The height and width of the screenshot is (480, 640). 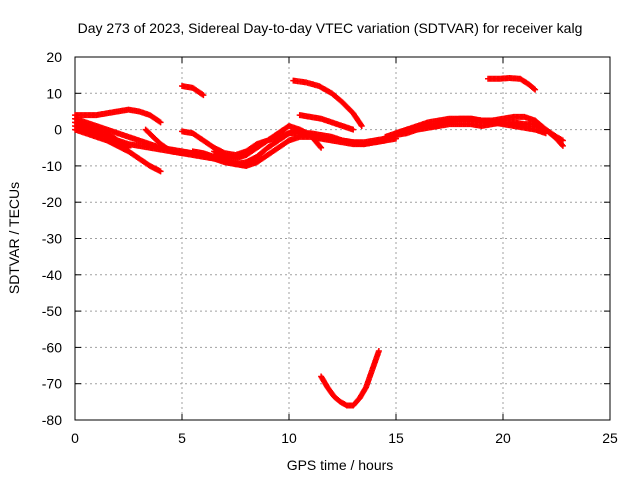 I want to click on x-tick-label: 0, so click(x=75, y=438).